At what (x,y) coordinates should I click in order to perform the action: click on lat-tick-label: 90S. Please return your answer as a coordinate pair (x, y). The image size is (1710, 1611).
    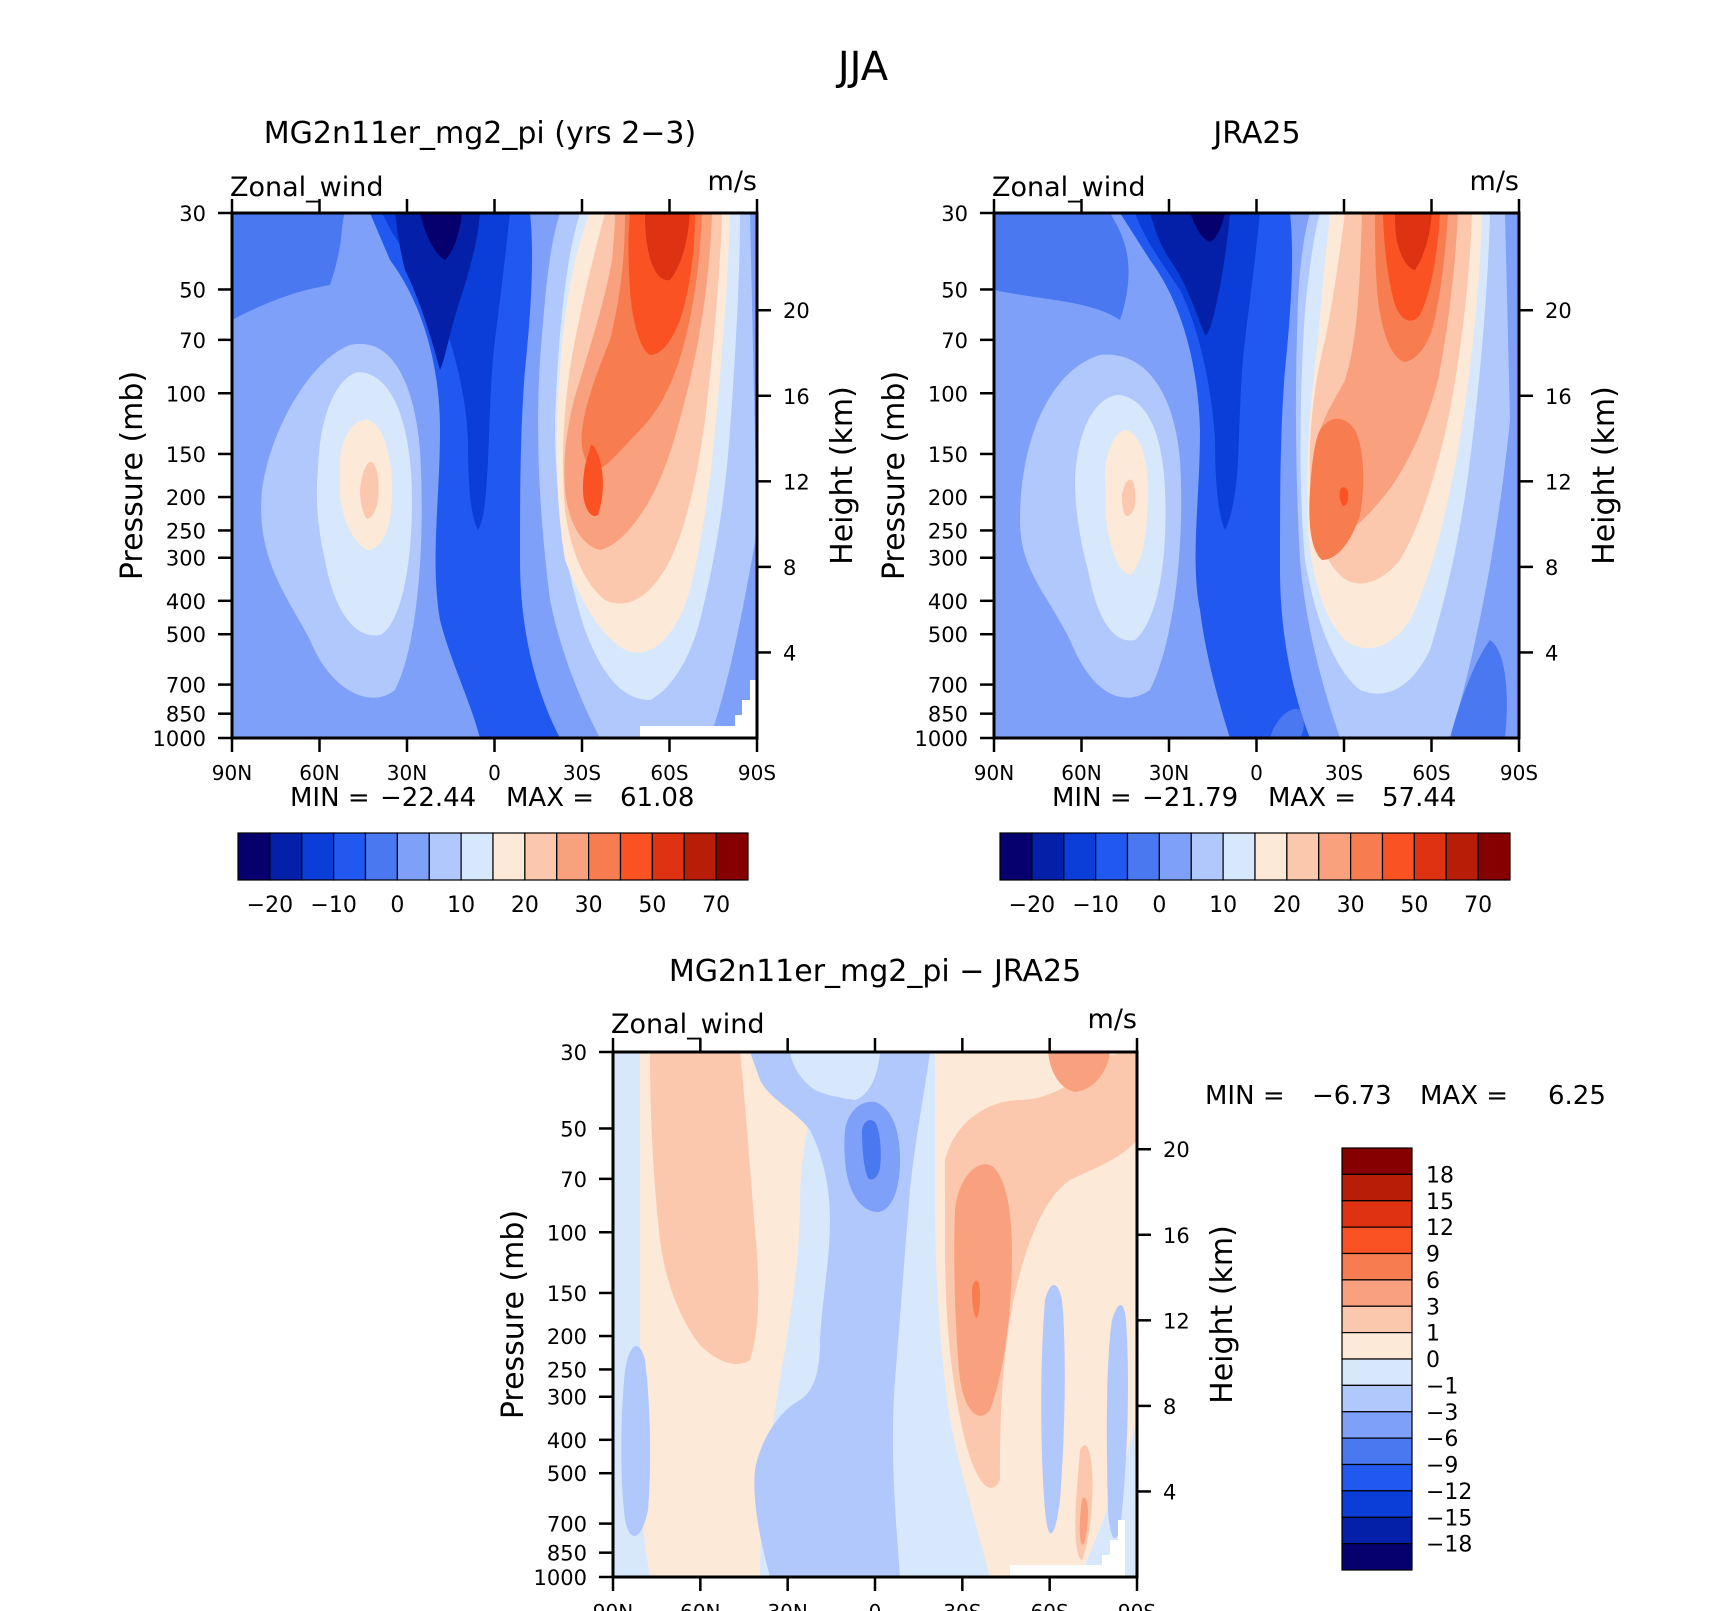
    Looking at the image, I should click on (1519, 773).